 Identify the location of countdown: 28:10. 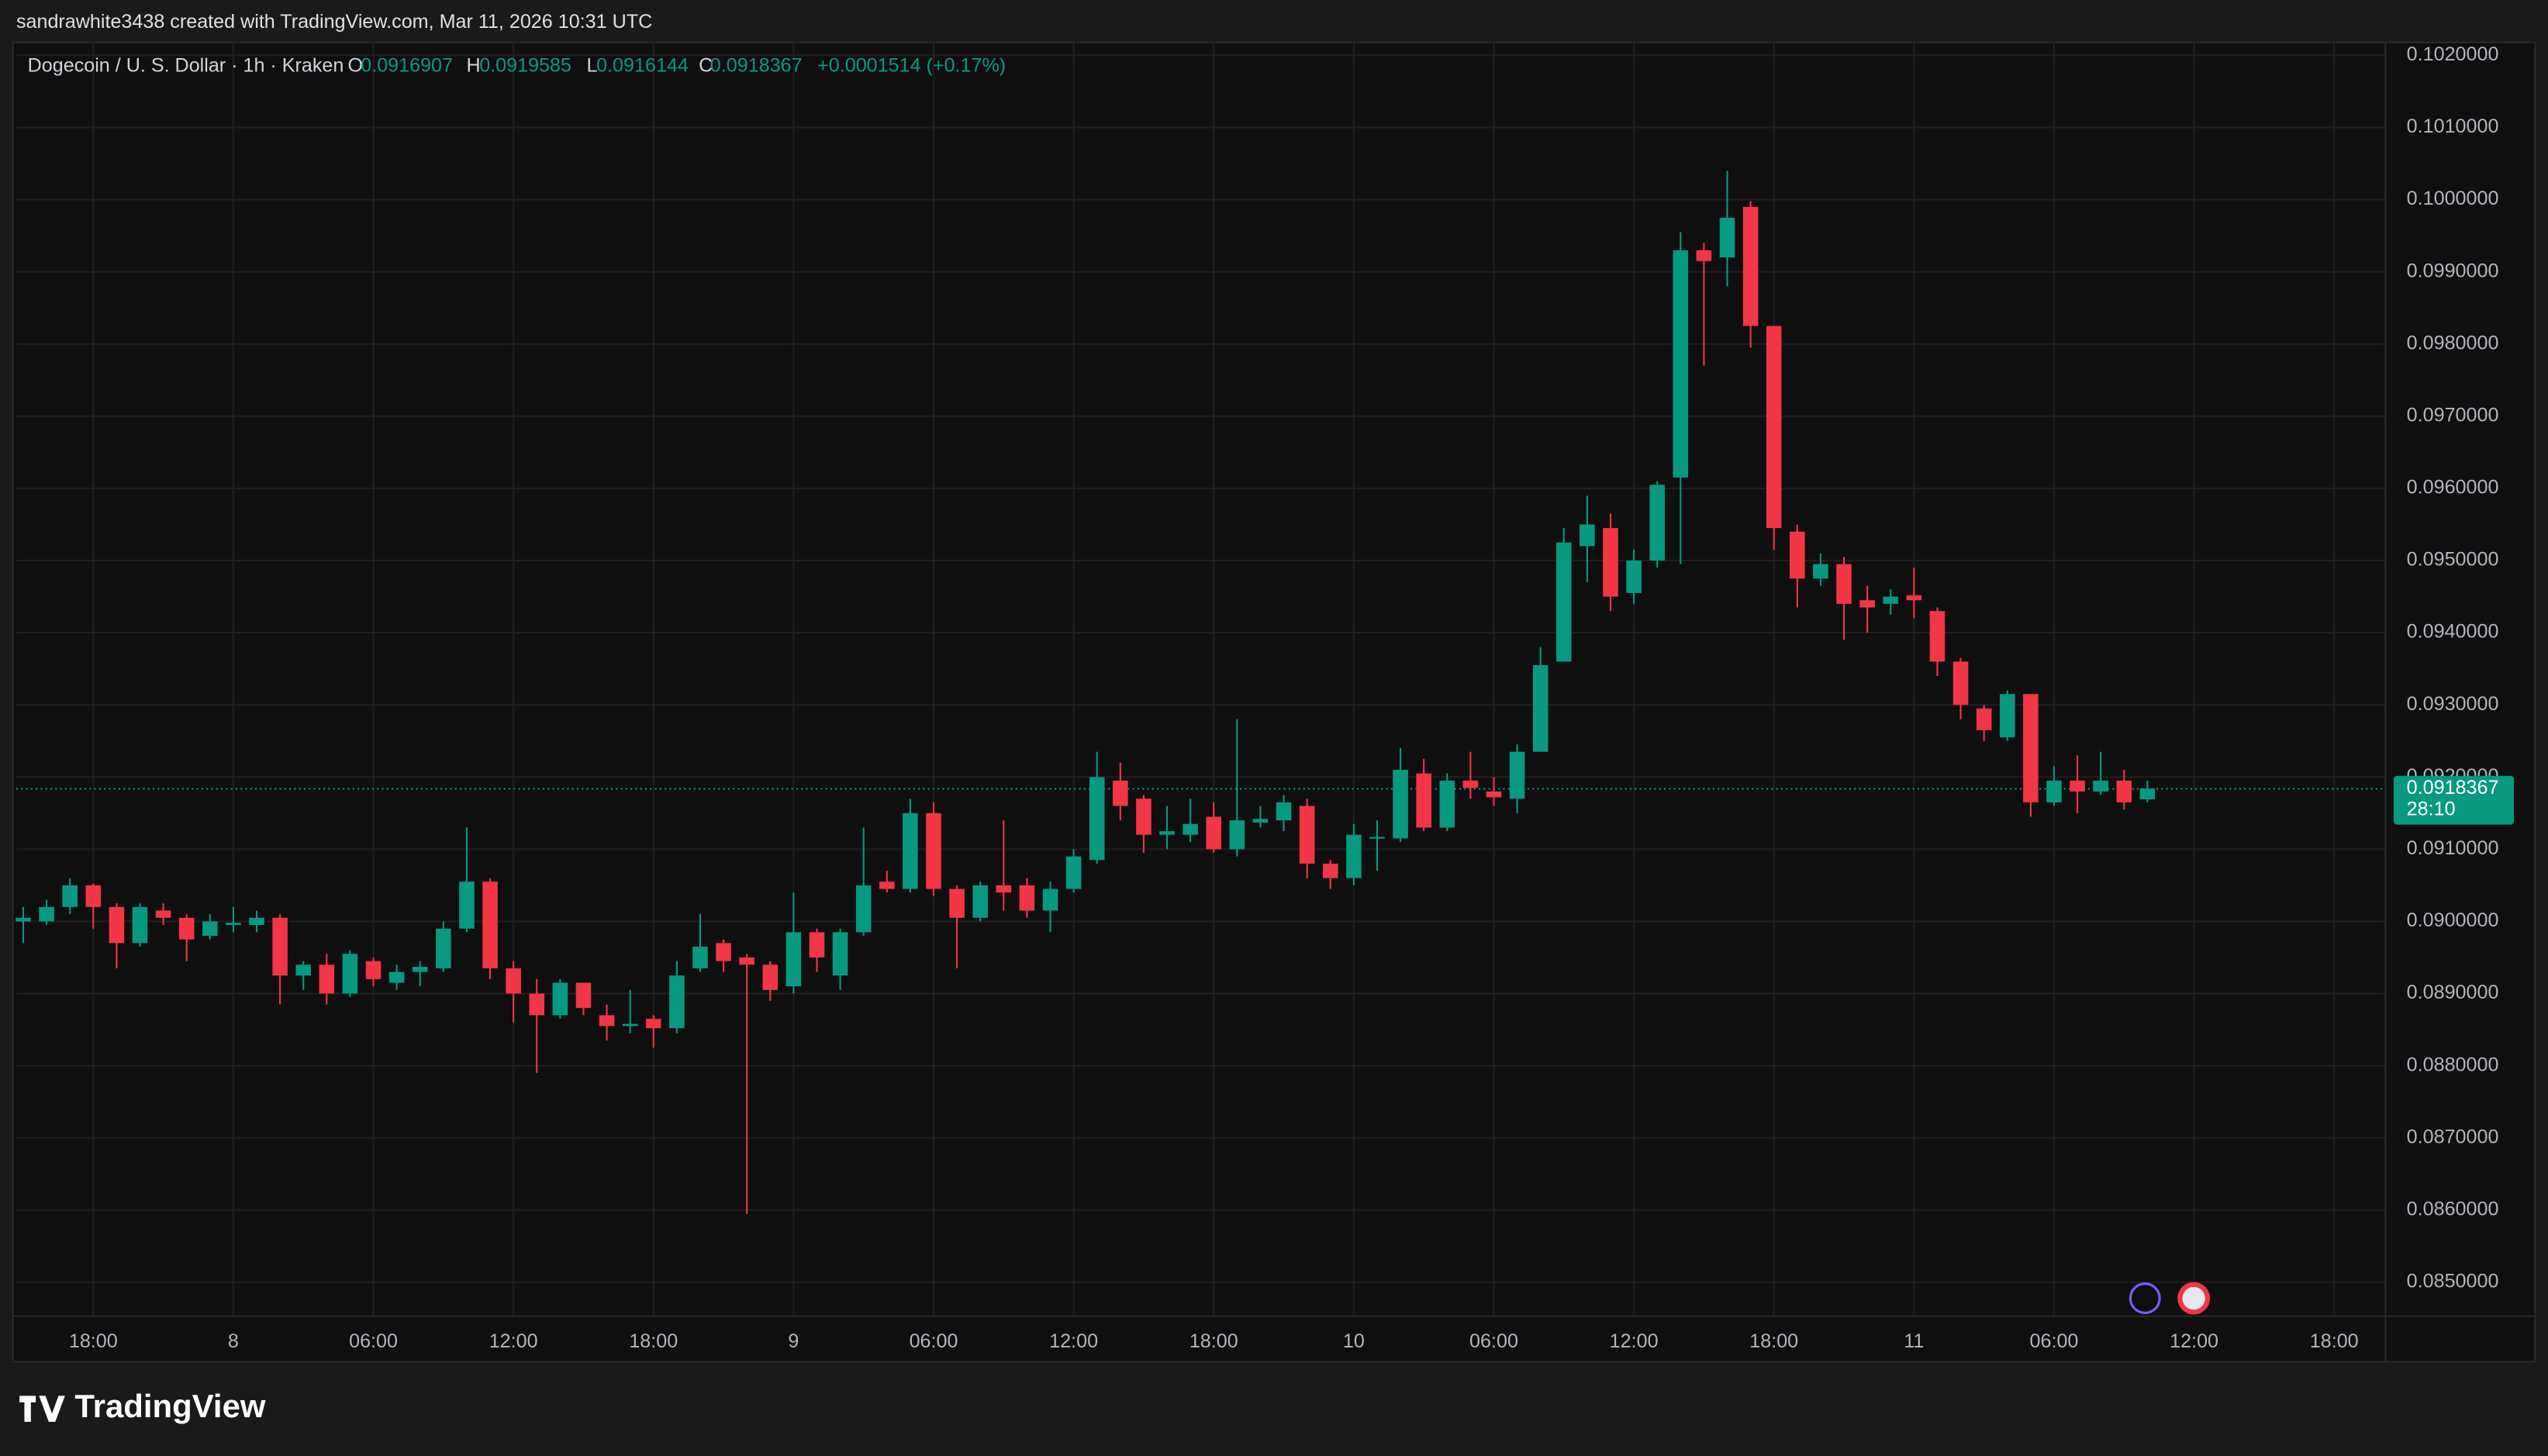
(2431, 809).